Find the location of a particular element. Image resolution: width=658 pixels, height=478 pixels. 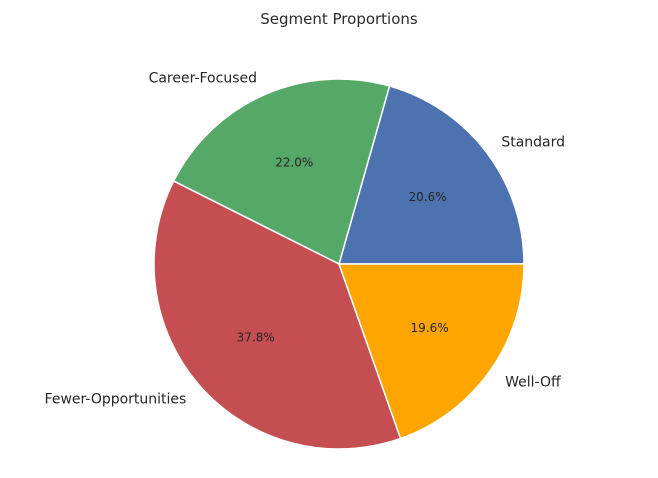

pie-slice-standard is located at coordinates (431, 175).